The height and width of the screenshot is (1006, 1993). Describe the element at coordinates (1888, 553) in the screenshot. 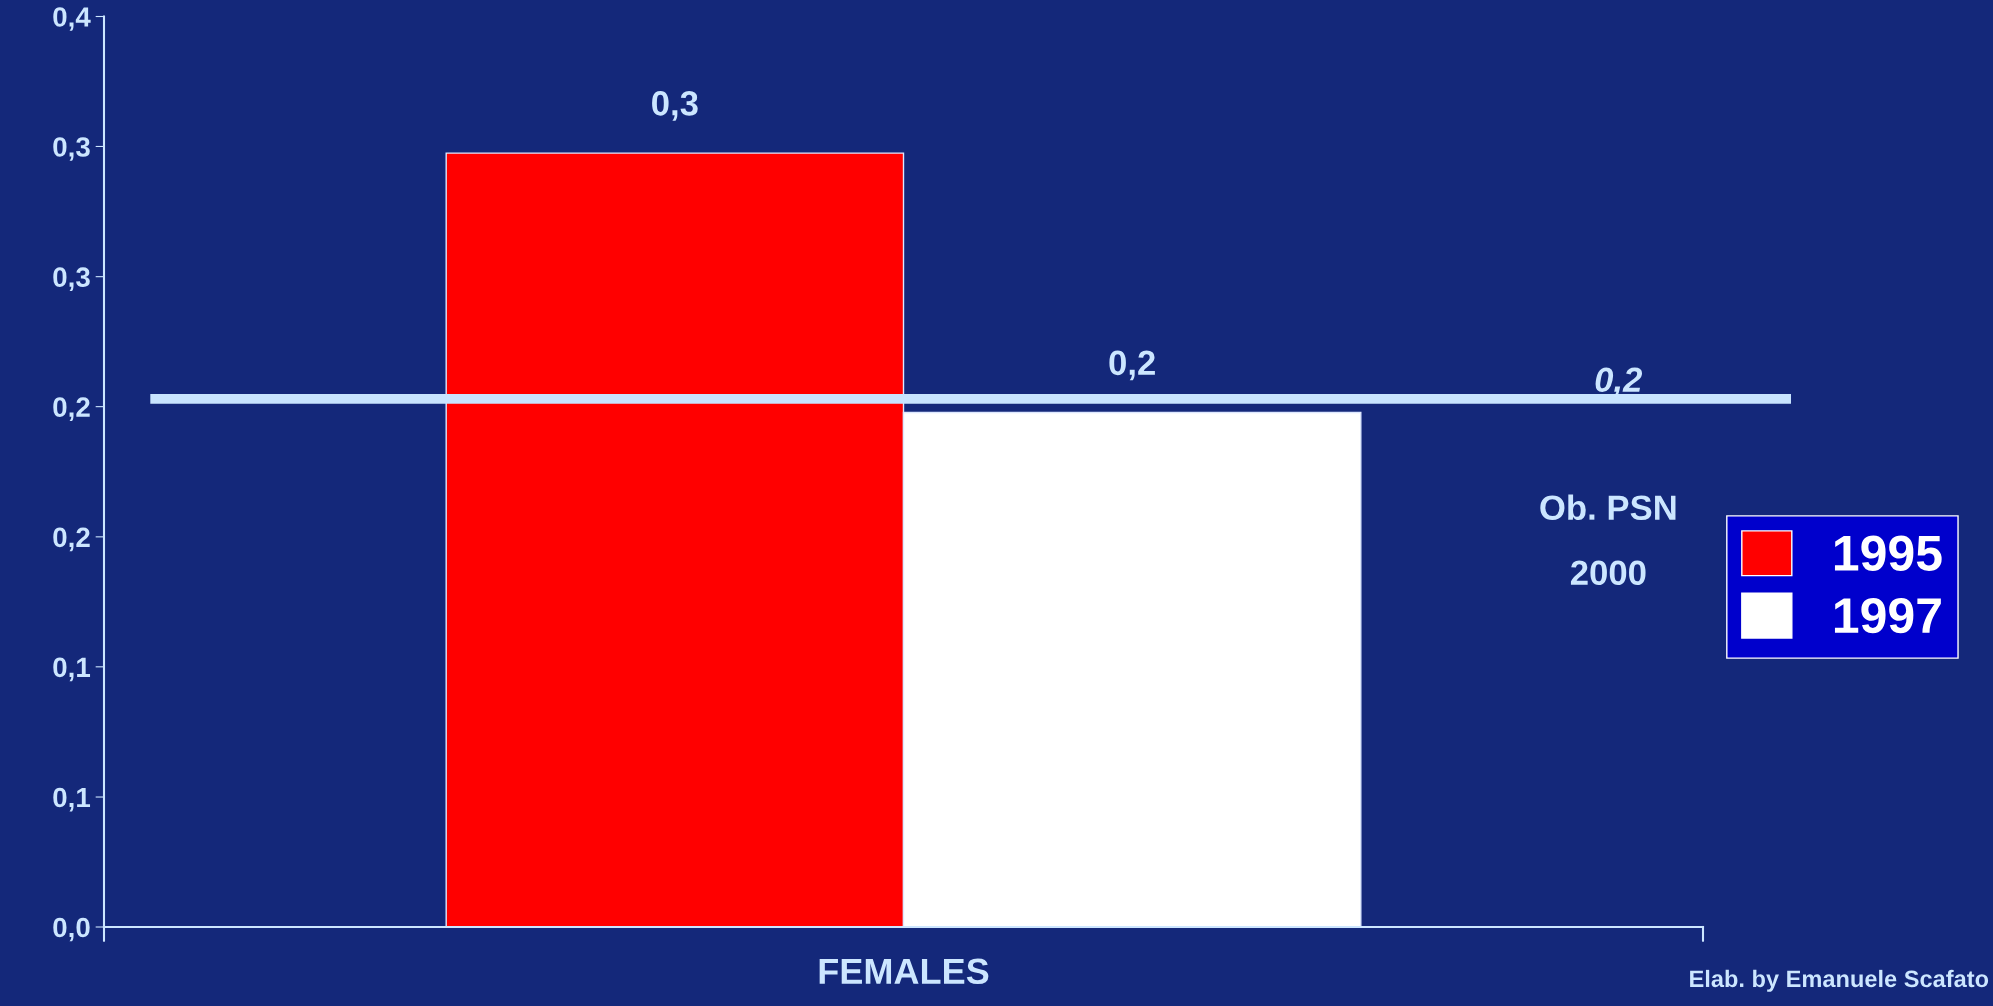

I see `legend-label: 1995` at that location.